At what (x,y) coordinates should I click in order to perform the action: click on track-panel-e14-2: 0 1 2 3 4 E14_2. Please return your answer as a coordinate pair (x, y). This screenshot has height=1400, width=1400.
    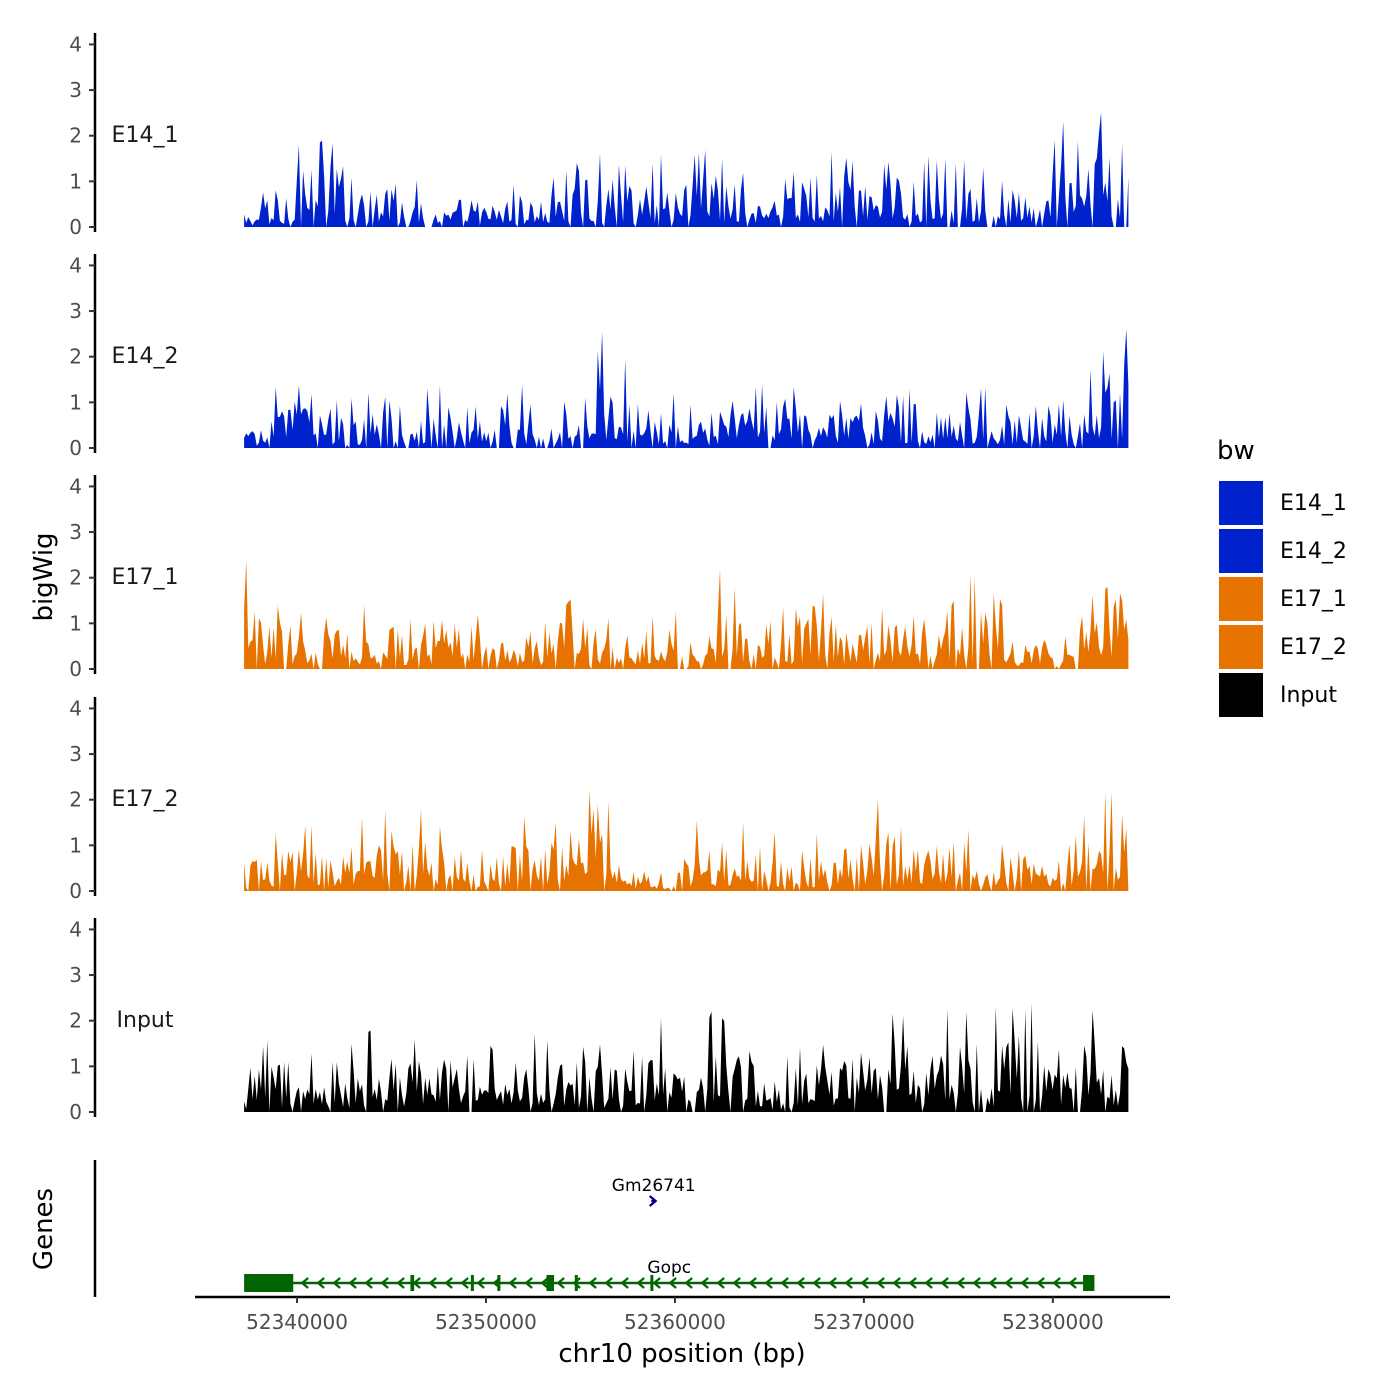
    Looking at the image, I should click on (599, 356).